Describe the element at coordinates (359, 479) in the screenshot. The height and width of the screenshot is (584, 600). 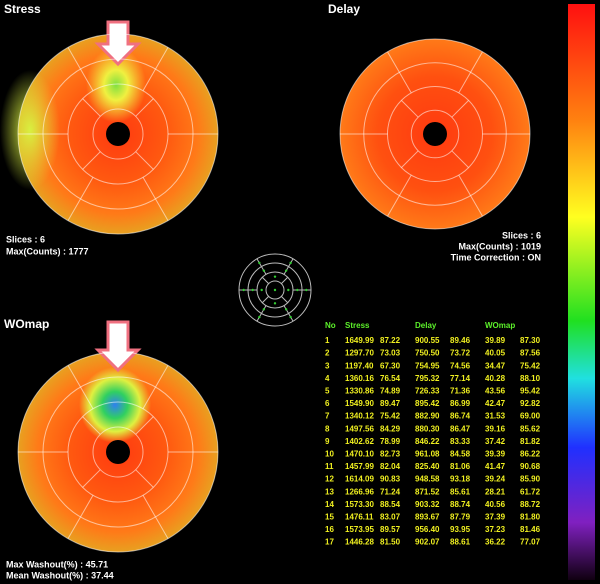
I see `table-cell: 1614.09` at that location.